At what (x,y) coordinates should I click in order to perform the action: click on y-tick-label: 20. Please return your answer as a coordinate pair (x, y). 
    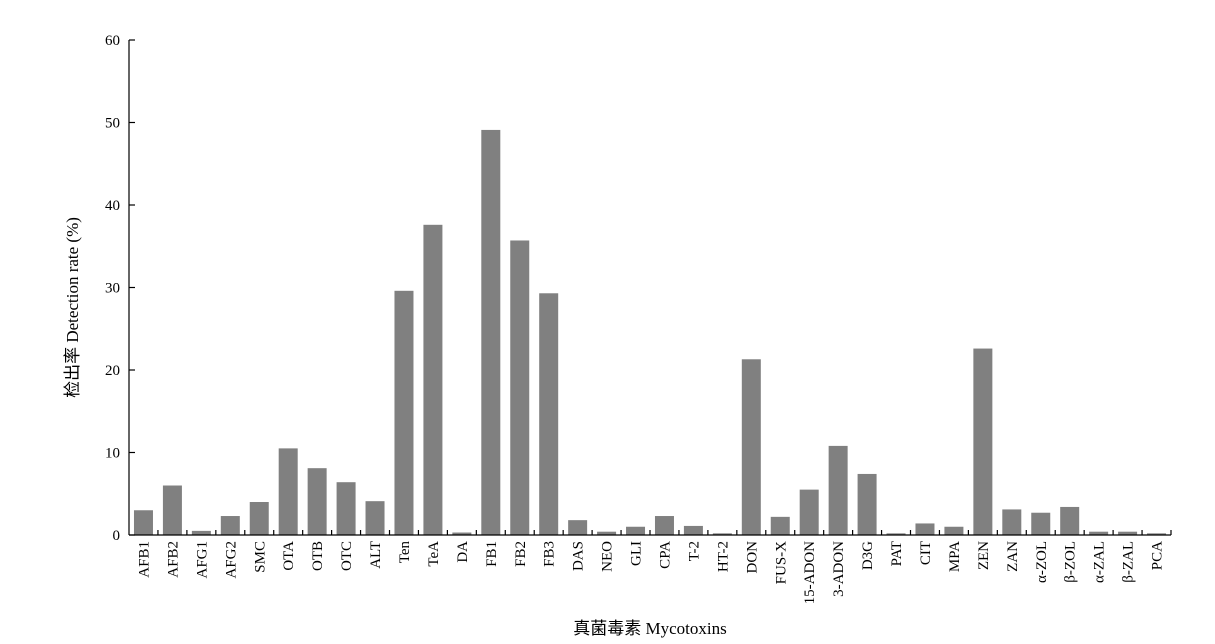
    Looking at the image, I should click on (112, 371).